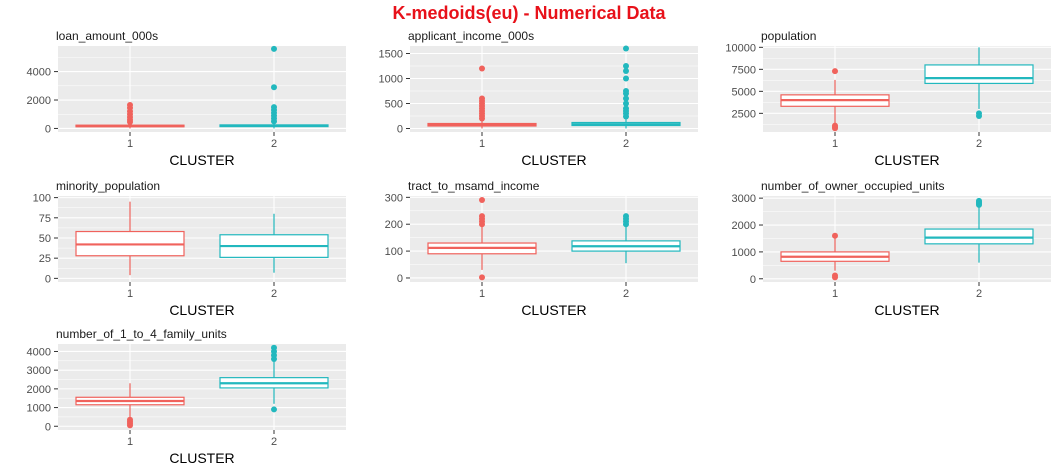 The image size is (1058, 472). What do you see at coordinates (740, 48) in the screenshot?
I see `y-tick-label: 10000` at bounding box center [740, 48].